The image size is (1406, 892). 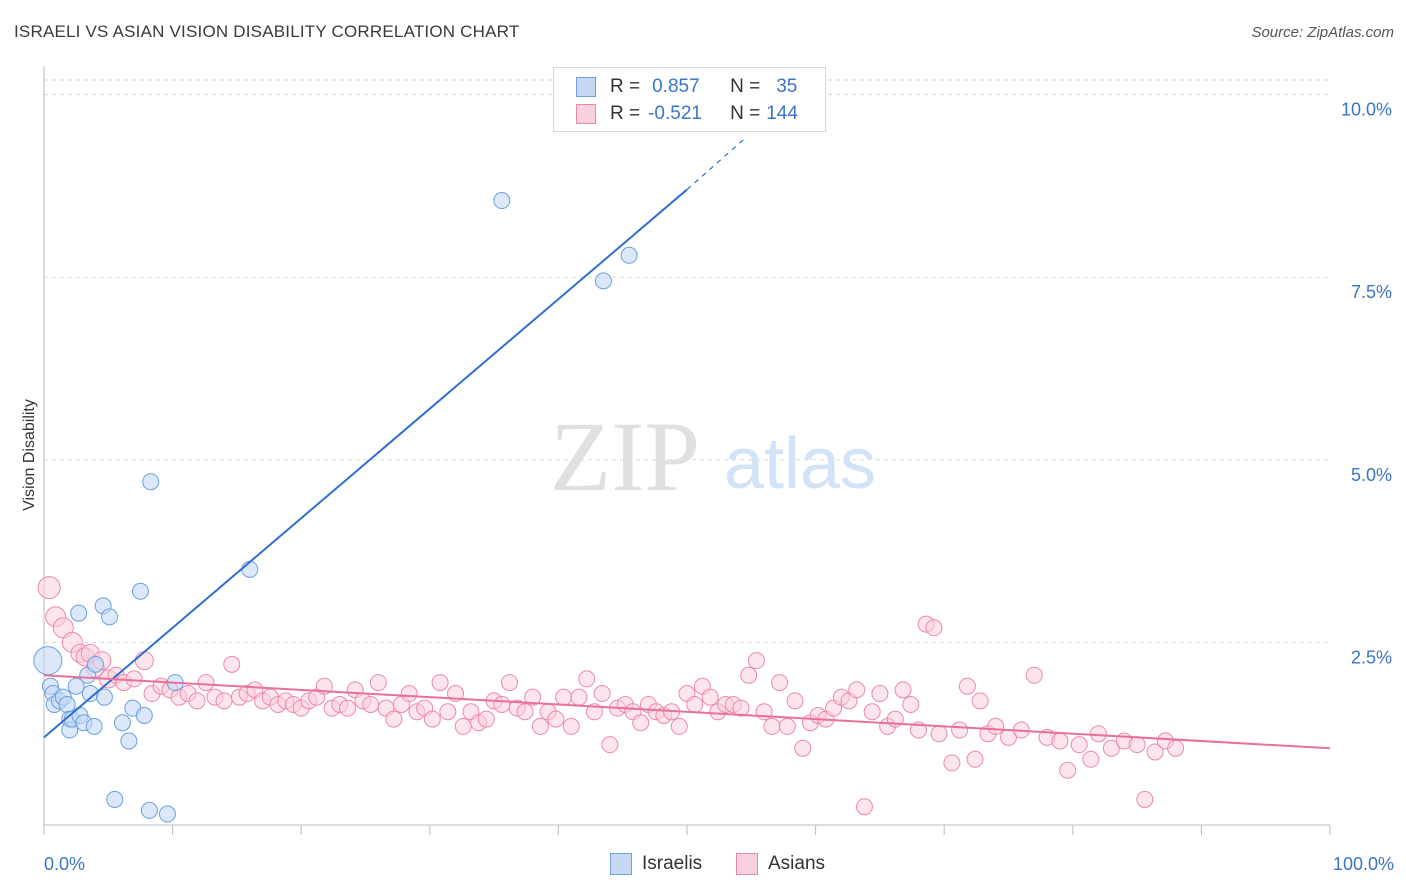 I want to click on watermark-zip: ZIP, so click(x=625, y=456).